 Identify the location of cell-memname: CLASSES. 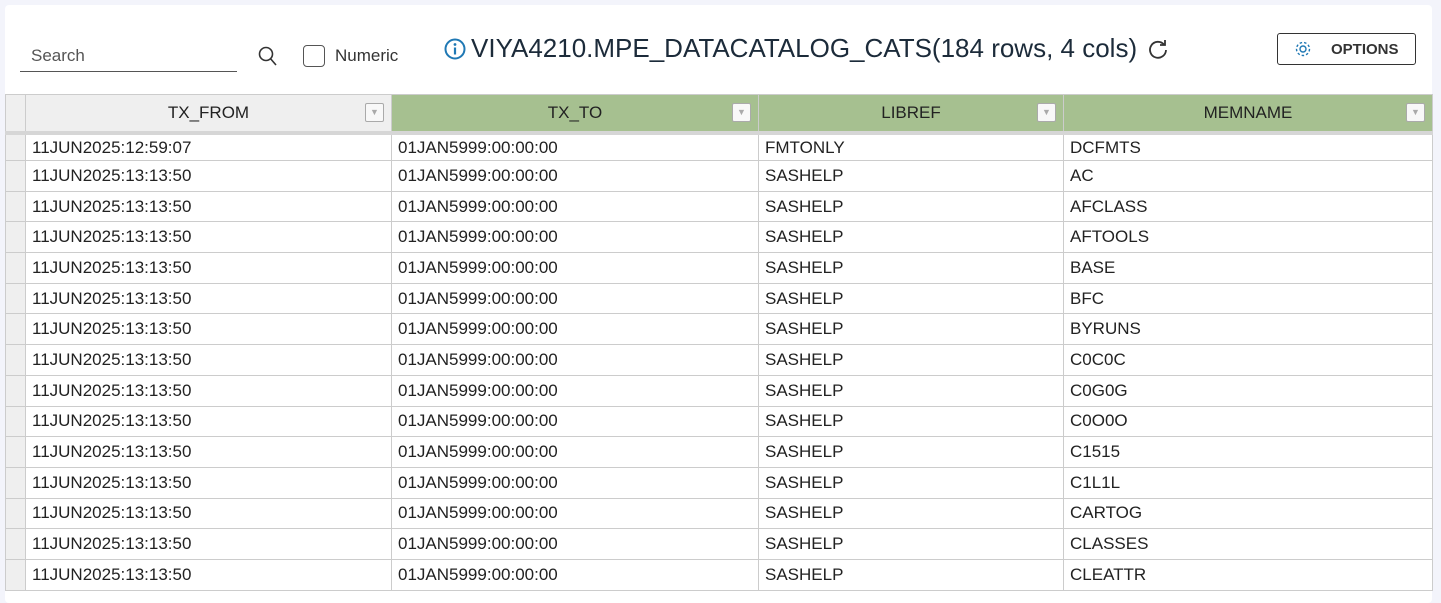
(1248, 544).